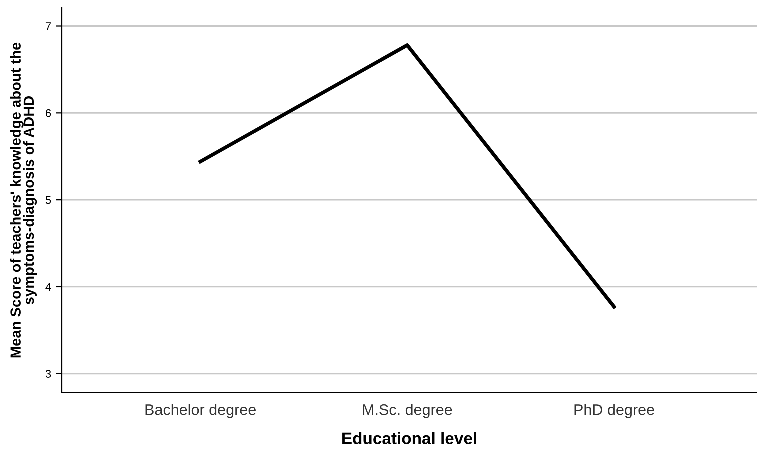  I want to click on x-tick-label: PhD degree, so click(614, 411).